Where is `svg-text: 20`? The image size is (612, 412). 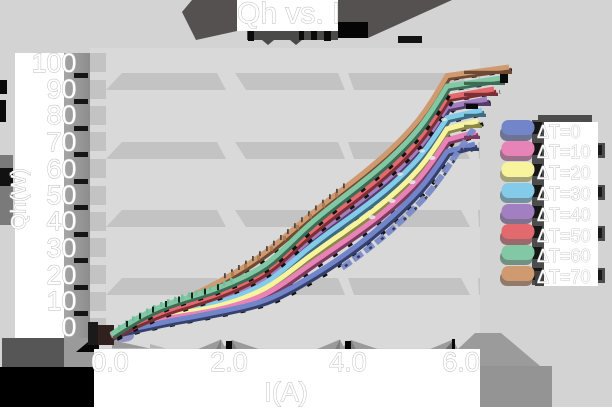
svg-text: 20 is located at coordinates (61, 275).